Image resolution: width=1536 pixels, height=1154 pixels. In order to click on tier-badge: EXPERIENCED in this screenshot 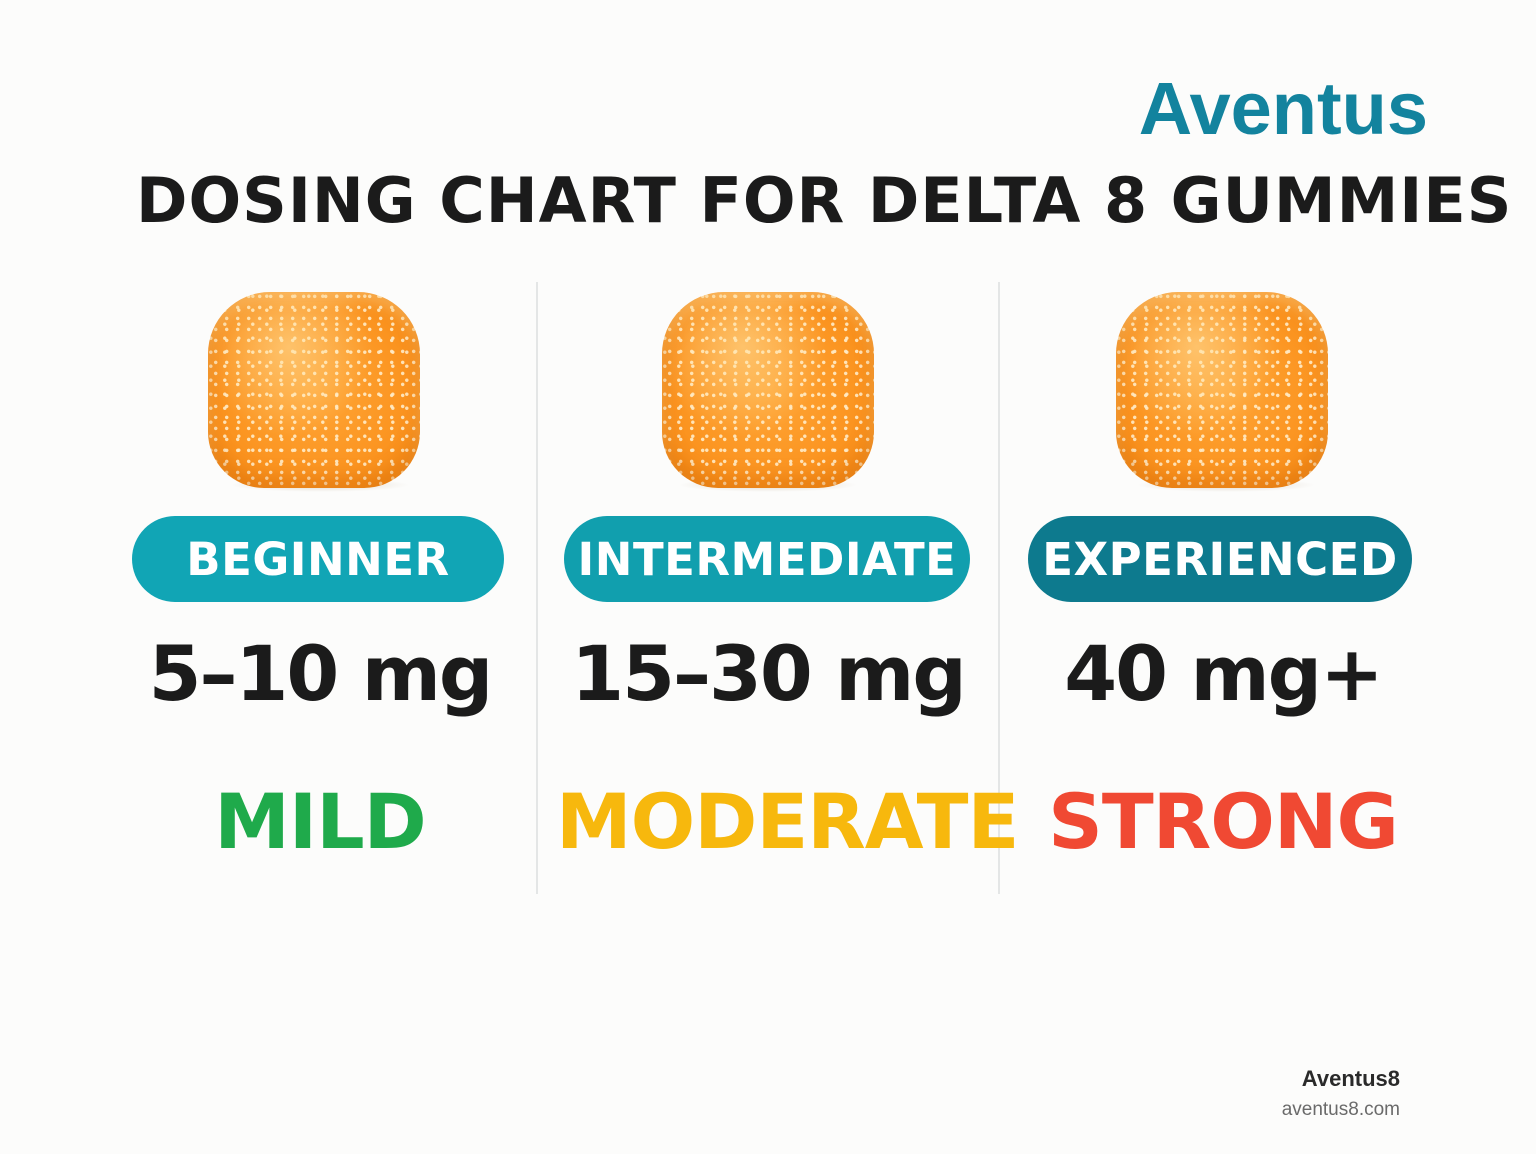, I will do `click(1220, 559)`.